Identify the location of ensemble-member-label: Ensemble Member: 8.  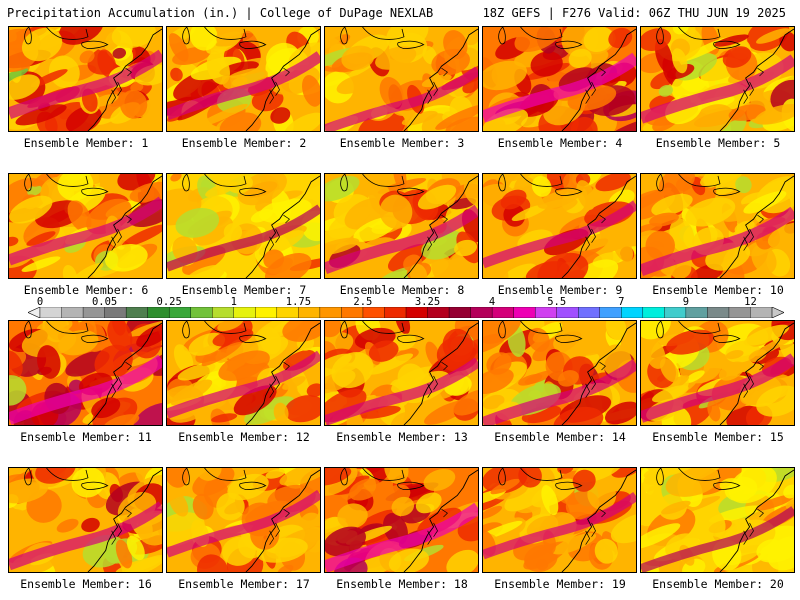
(402, 290).